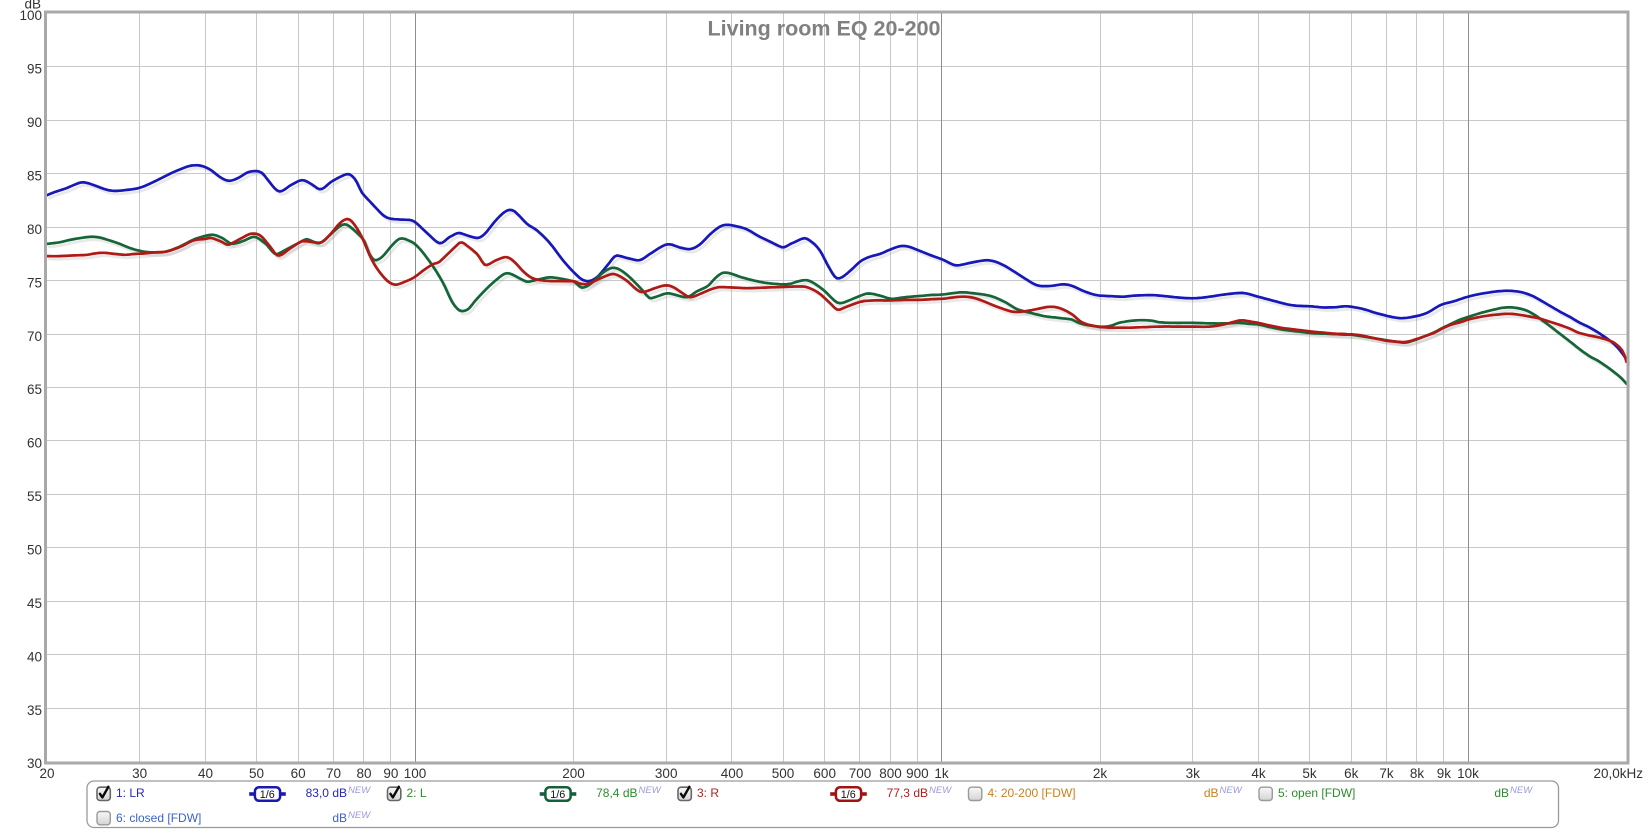 Image resolution: width=1649 pixels, height=837 pixels. I want to click on svg-text: 1k, so click(941, 773).